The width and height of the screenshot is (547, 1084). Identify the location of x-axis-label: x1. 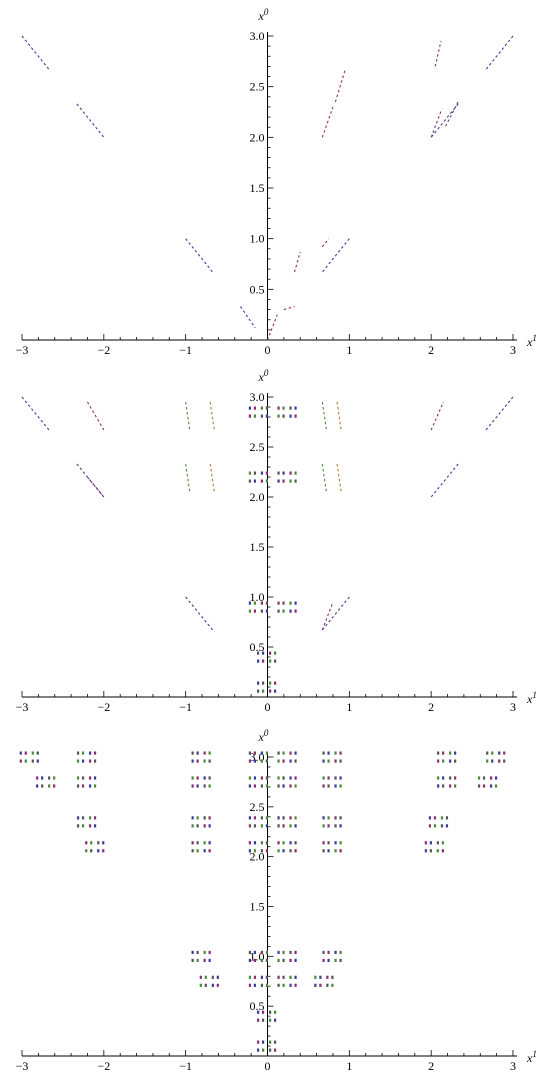
(531, 698).